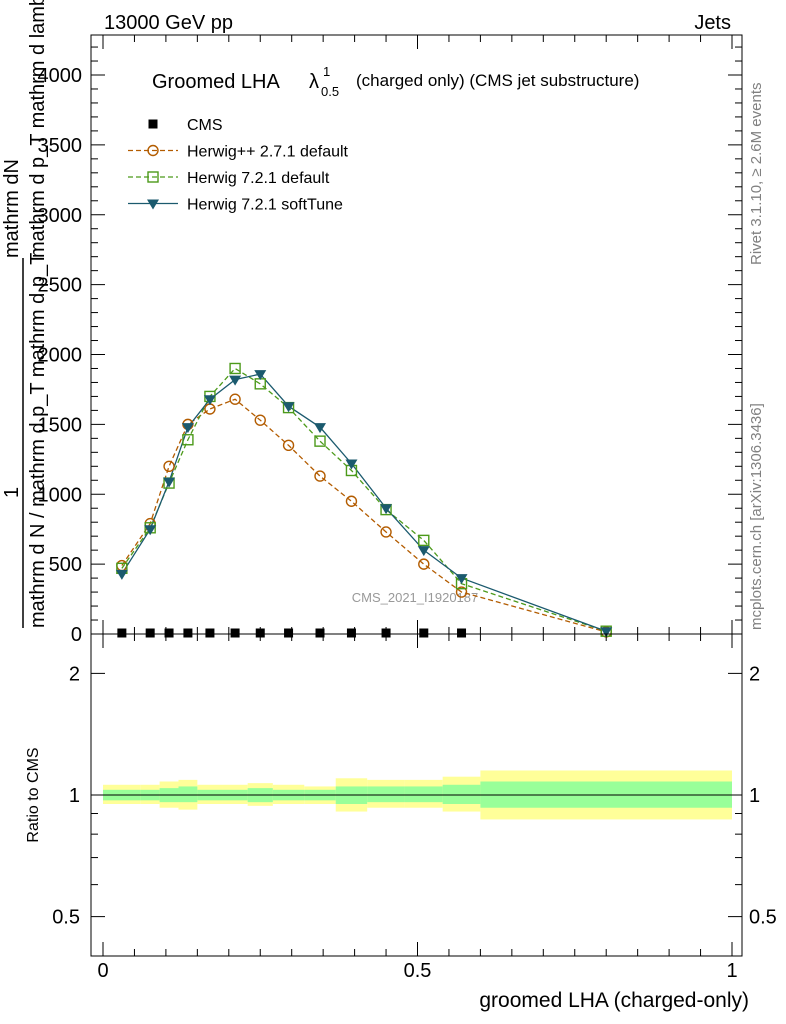 The image size is (786, 1024). What do you see at coordinates (614, 1000) in the screenshot?
I see `x-axis-label: groomed LHA (charged-only)` at bounding box center [614, 1000].